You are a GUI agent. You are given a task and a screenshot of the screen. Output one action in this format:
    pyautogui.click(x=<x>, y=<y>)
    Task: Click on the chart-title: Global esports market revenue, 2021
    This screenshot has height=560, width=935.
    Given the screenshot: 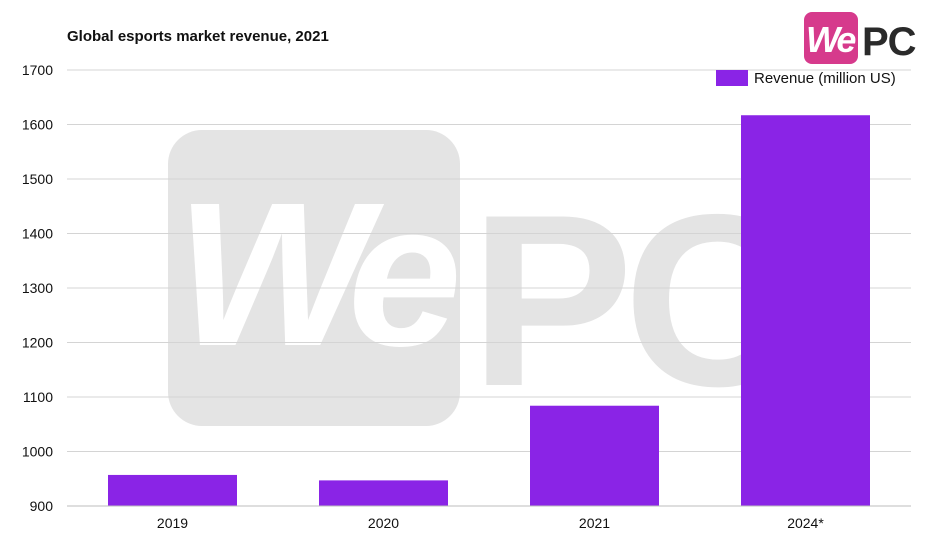 What is the action you would take?
    pyautogui.click(x=198, y=36)
    